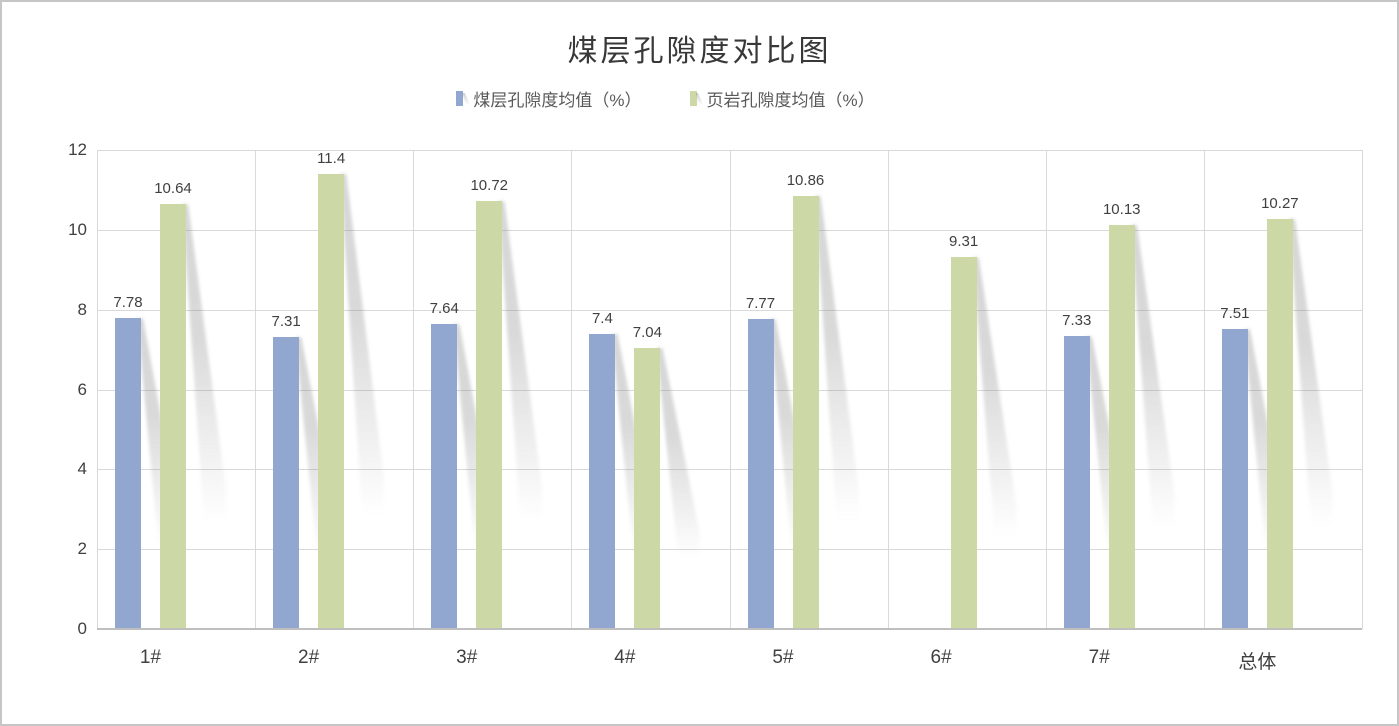  What do you see at coordinates (309, 657) in the screenshot?
I see `x-axis-category-label: 2#` at bounding box center [309, 657].